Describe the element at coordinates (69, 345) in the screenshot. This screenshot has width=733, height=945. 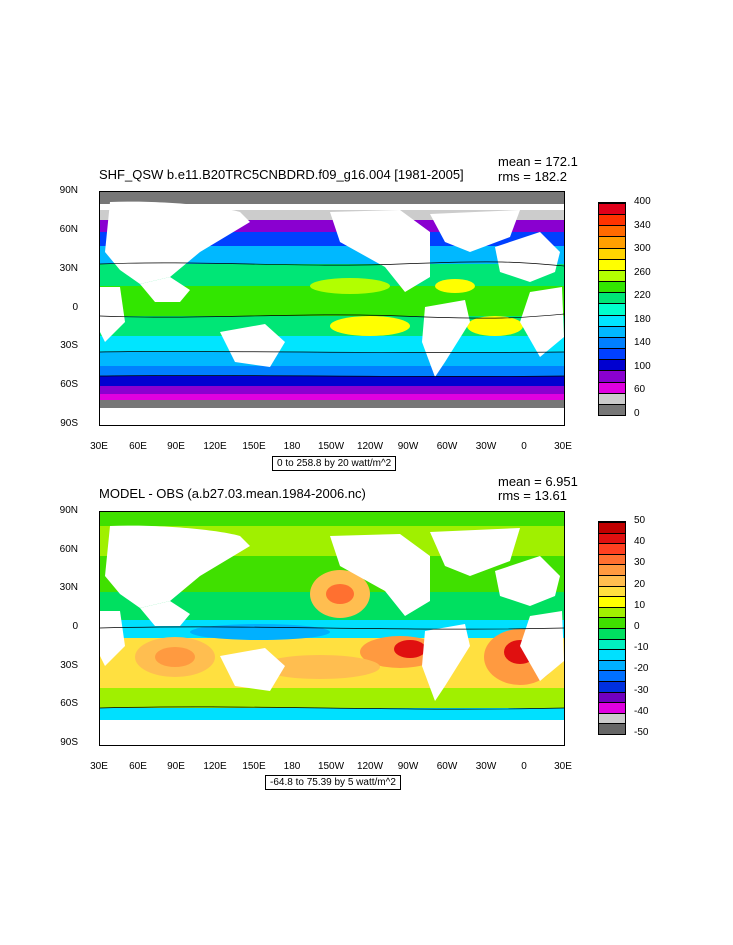
I see `y-tick-label: 30S` at that location.